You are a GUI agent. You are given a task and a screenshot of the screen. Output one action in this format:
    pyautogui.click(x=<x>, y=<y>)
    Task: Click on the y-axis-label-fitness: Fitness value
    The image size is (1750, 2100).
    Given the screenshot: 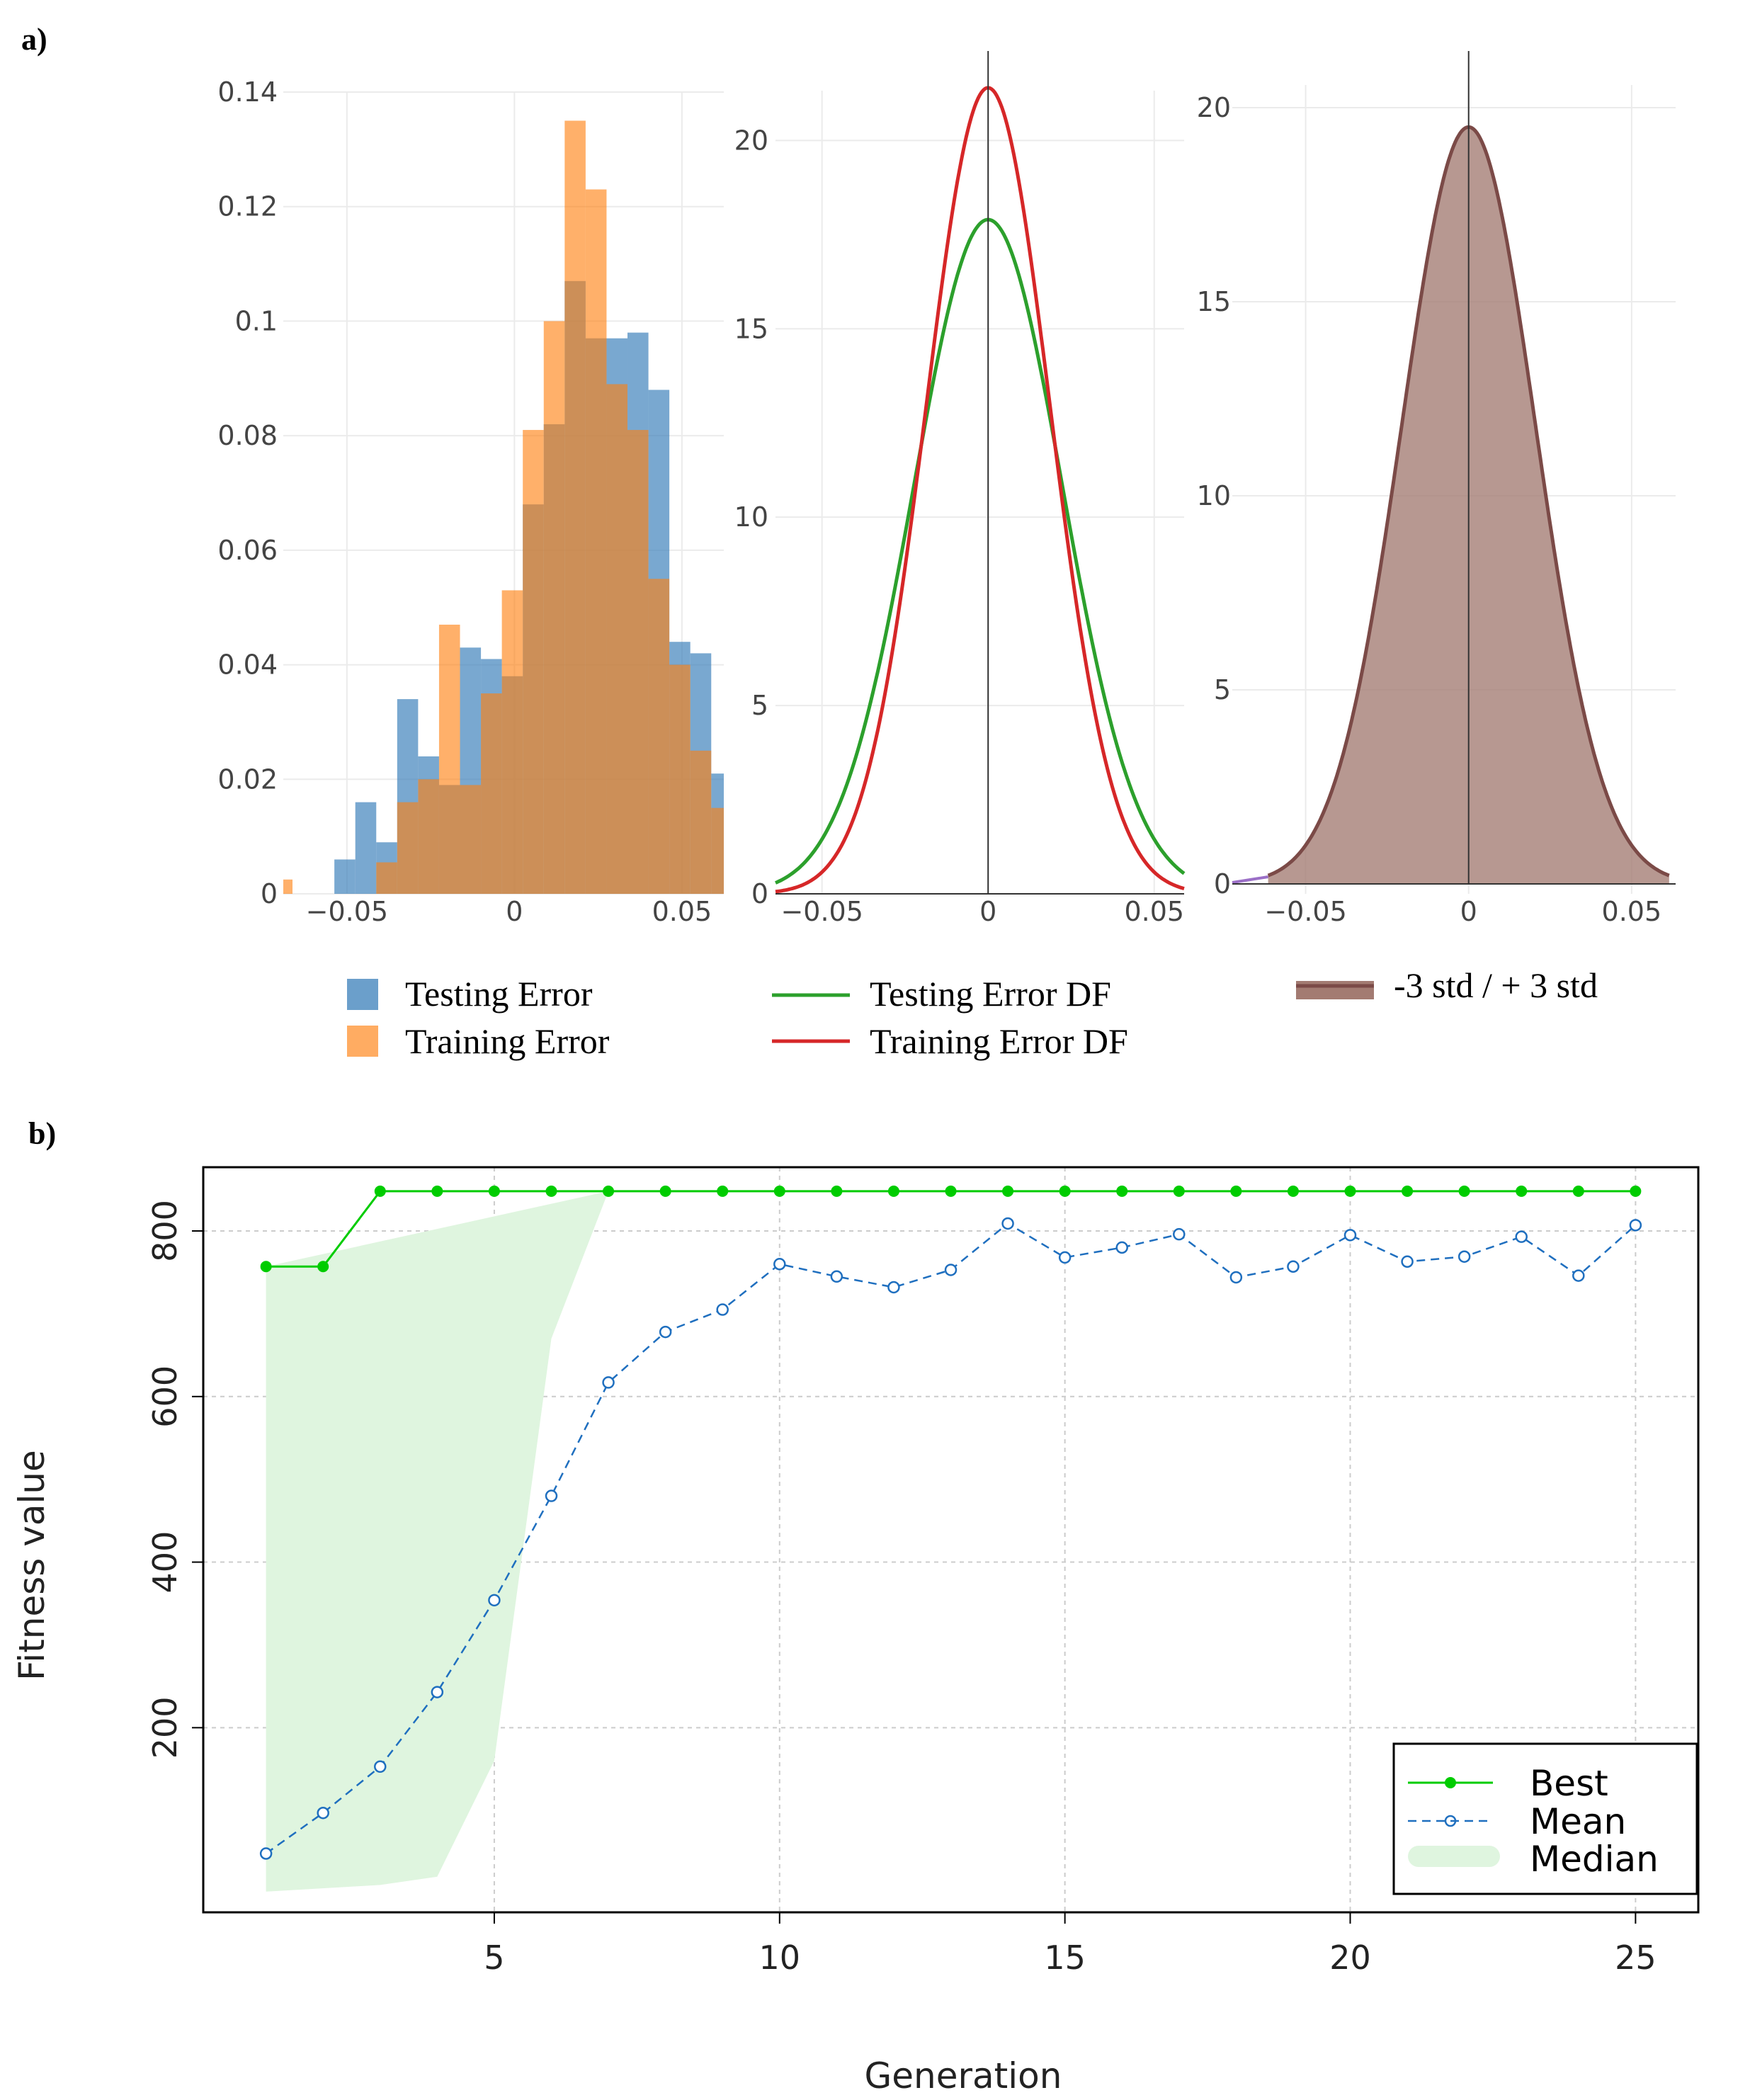 What is the action you would take?
    pyautogui.click(x=31, y=1565)
    